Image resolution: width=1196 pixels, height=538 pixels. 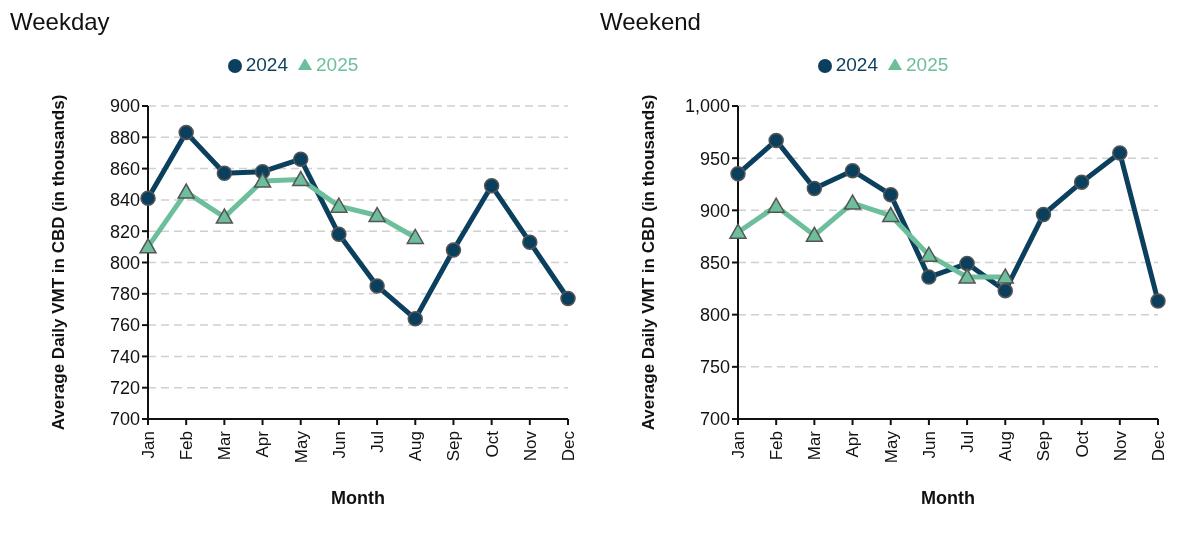 What do you see at coordinates (707, 106) in the screenshot?
I see `y-tick-label: 1,000` at bounding box center [707, 106].